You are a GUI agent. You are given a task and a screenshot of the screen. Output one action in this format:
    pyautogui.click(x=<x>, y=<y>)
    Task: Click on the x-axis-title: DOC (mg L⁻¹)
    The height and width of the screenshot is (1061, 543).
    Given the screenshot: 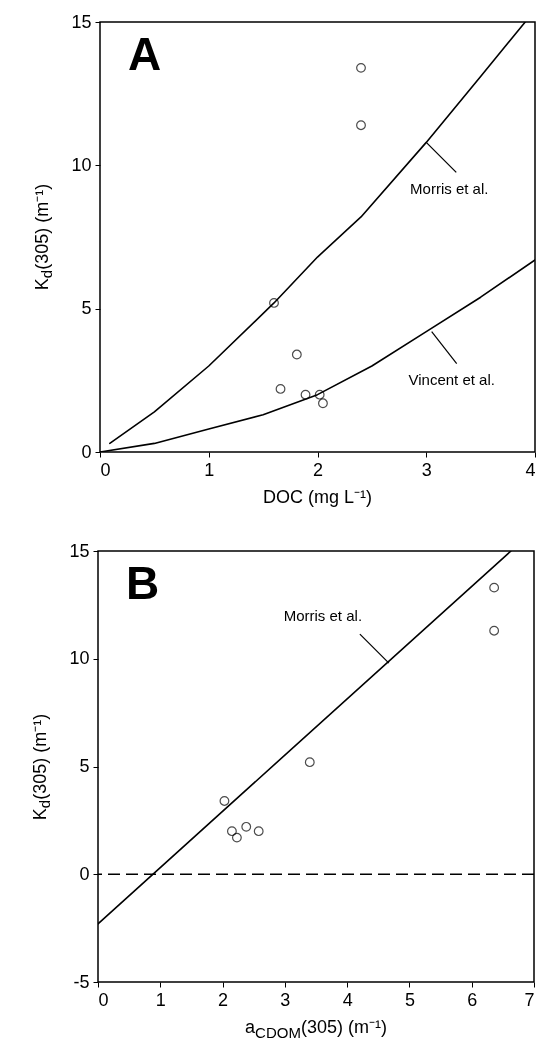 What is the action you would take?
    pyautogui.click(x=317, y=497)
    